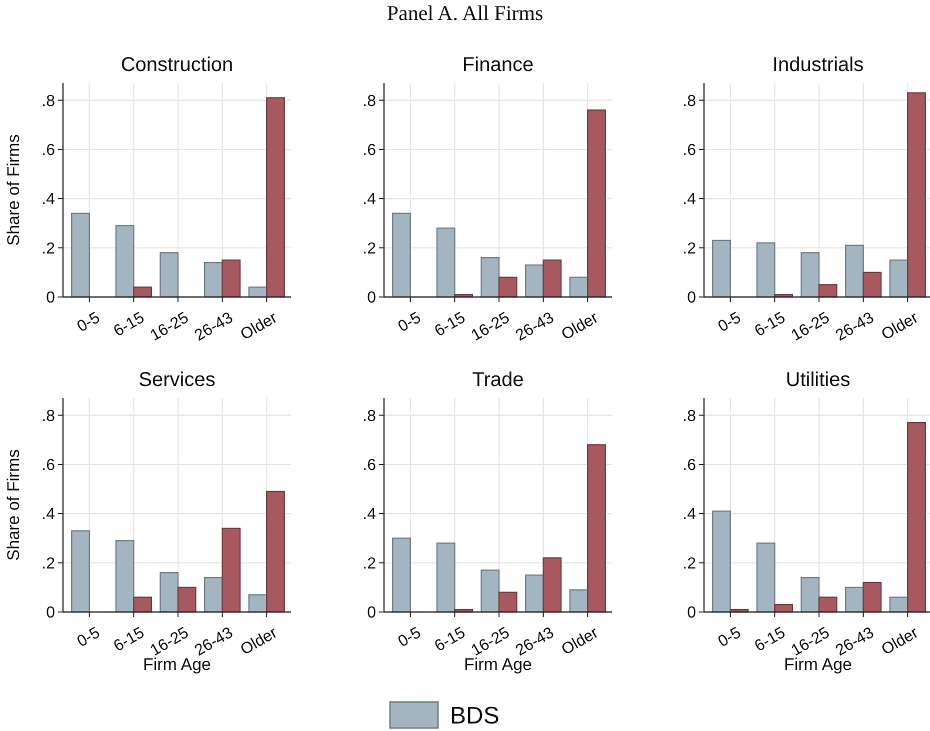 This screenshot has height=731, width=930. I want to click on chart-title: Industrials, so click(818, 65).